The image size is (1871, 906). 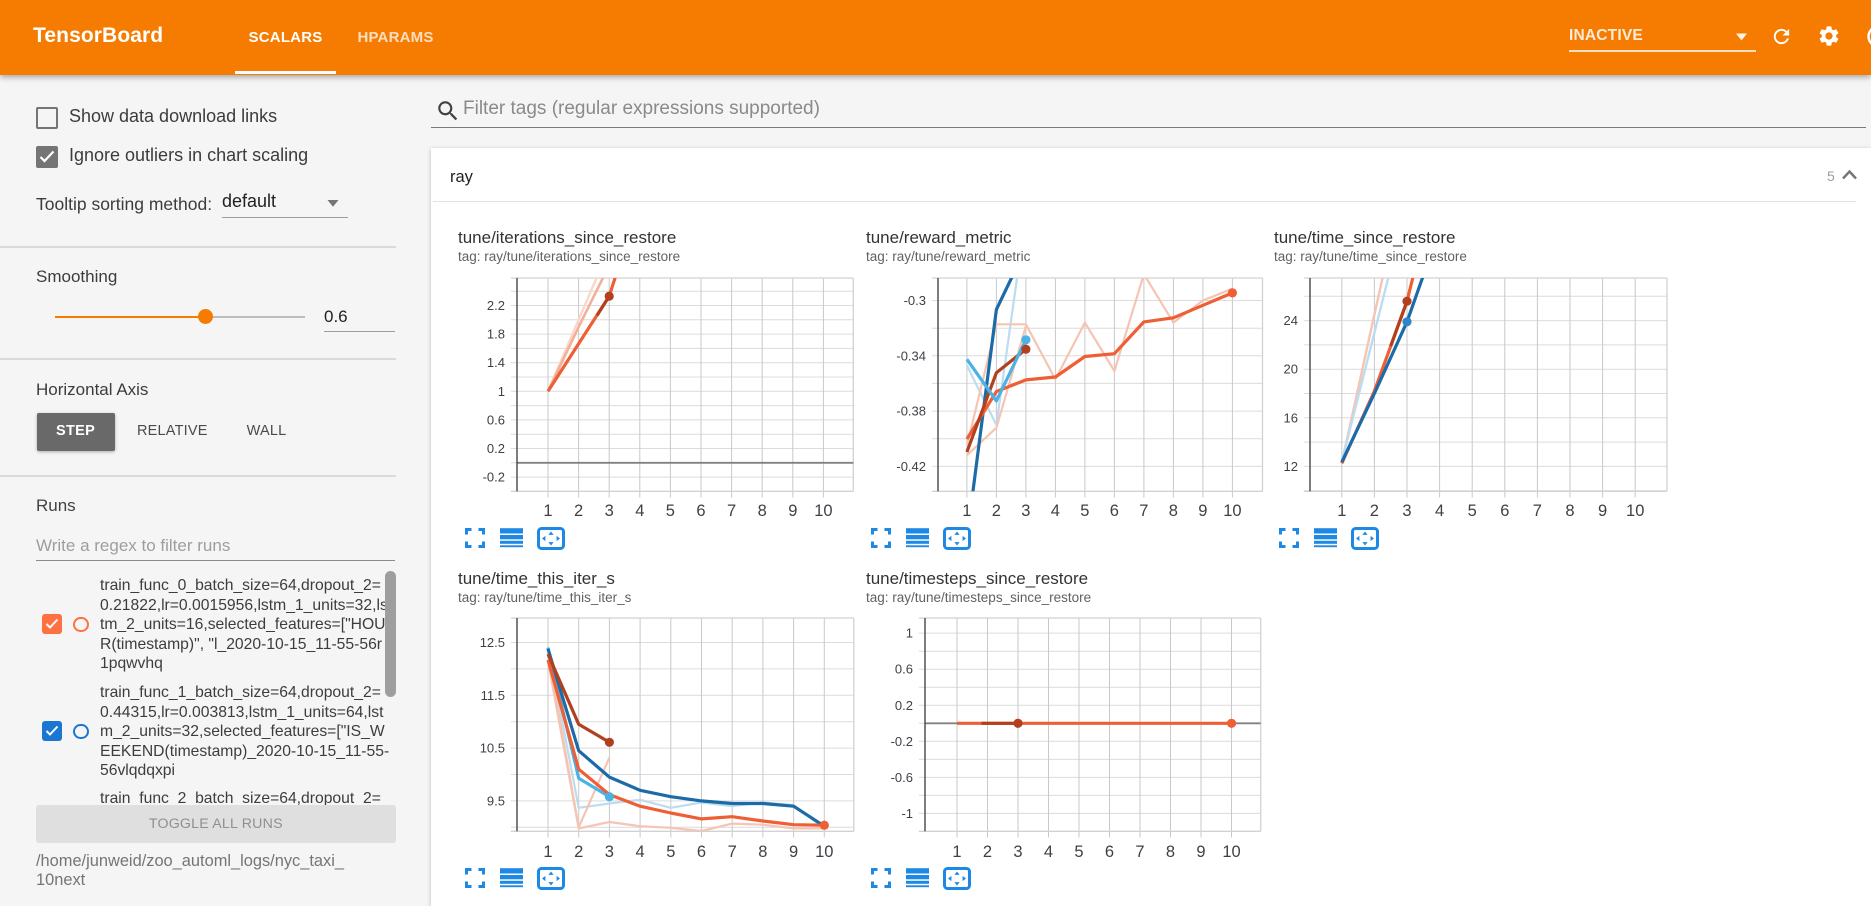 What do you see at coordinates (495, 800) in the screenshot?
I see `svg-text: 9.5` at bounding box center [495, 800].